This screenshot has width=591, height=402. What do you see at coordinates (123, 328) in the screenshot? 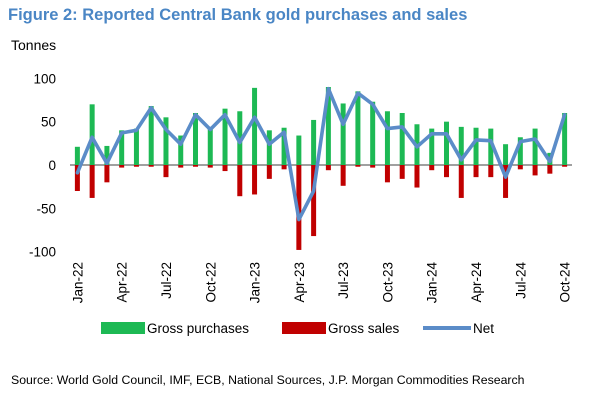
I see `legend-swatch-gross-purchases` at bounding box center [123, 328].